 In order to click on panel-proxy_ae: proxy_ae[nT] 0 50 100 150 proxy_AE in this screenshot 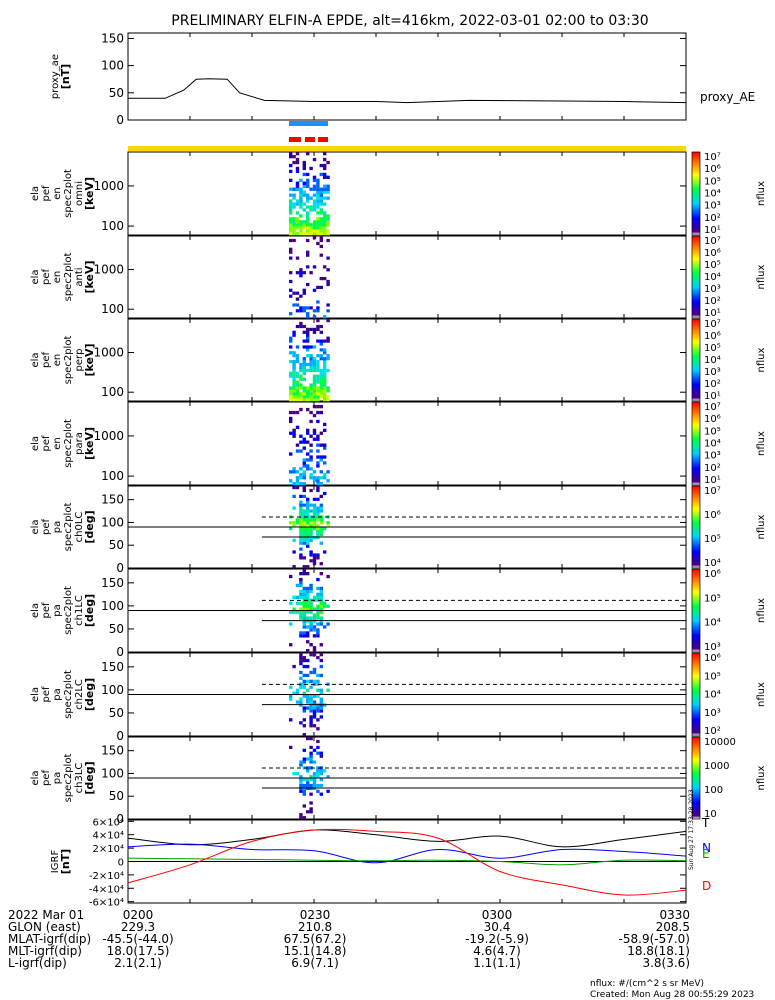, I will do `click(402, 79)`.